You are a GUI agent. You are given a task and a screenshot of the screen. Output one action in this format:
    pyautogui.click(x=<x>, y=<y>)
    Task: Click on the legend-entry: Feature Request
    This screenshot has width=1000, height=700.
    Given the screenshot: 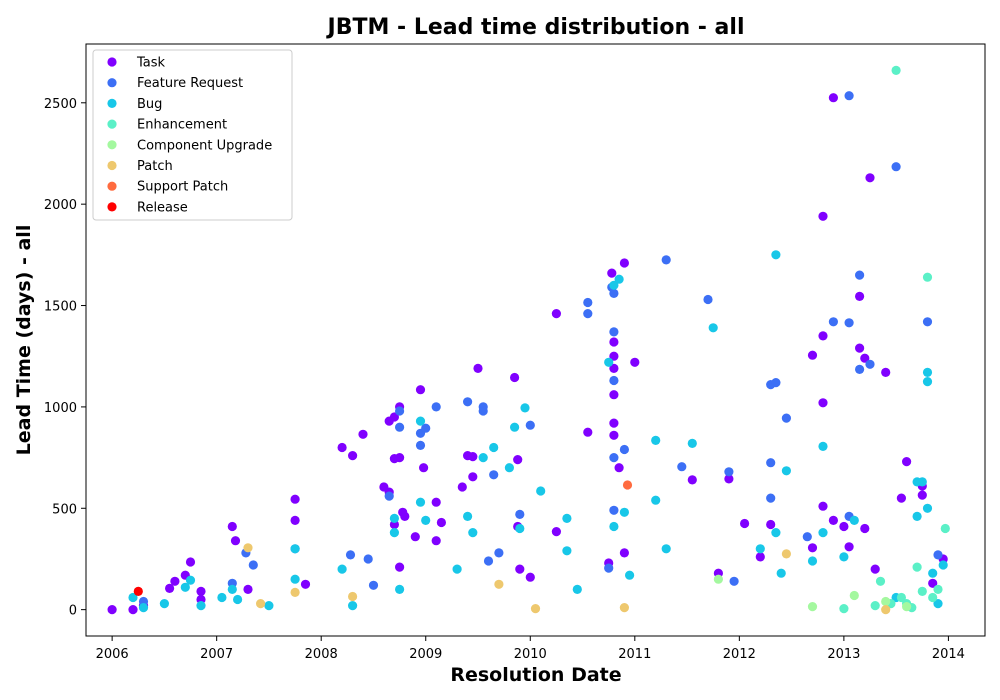 What is the action you would take?
    pyautogui.click(x=190, y=83)
    